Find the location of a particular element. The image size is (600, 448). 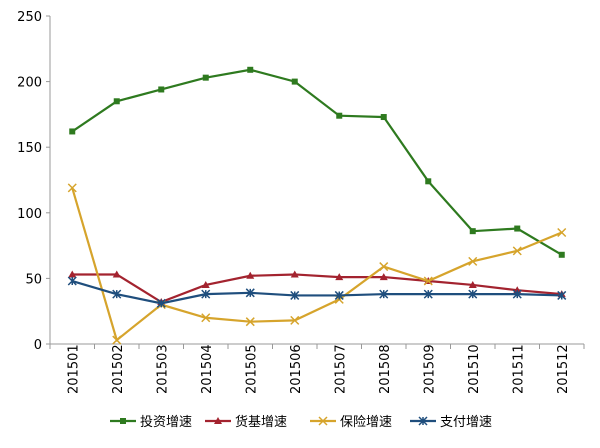

x-tick-label: 201509 is located at coordinates (429, 369).